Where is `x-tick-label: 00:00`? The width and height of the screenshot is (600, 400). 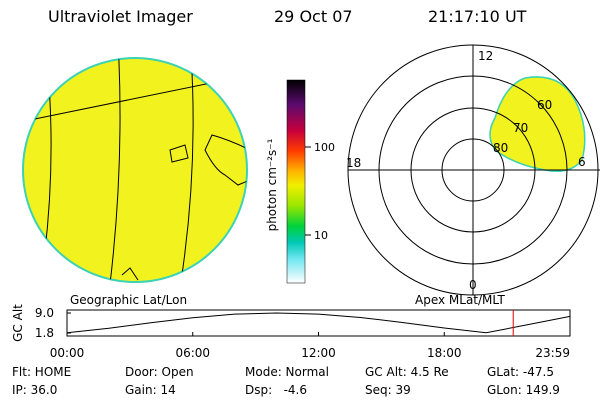 x-tick-label: 00:00 is located at coordinates (67, 353).